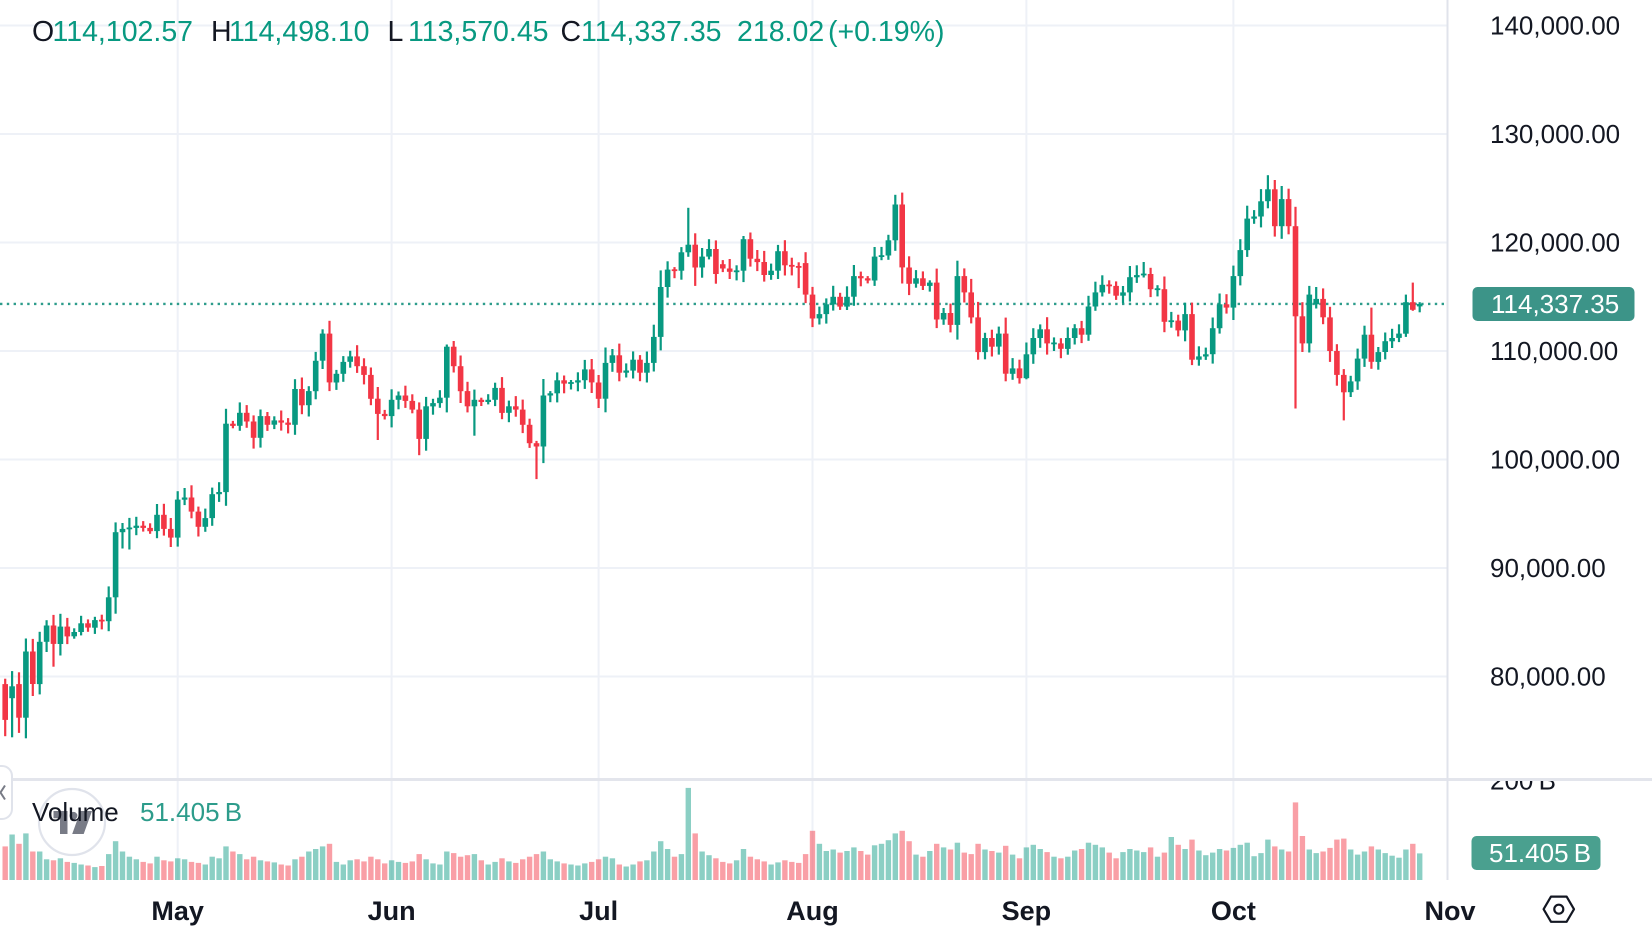  What do you see at coordinates (177, 911) in the screenshot?
I see `svg-text: May` at bounding box center [177, 911].